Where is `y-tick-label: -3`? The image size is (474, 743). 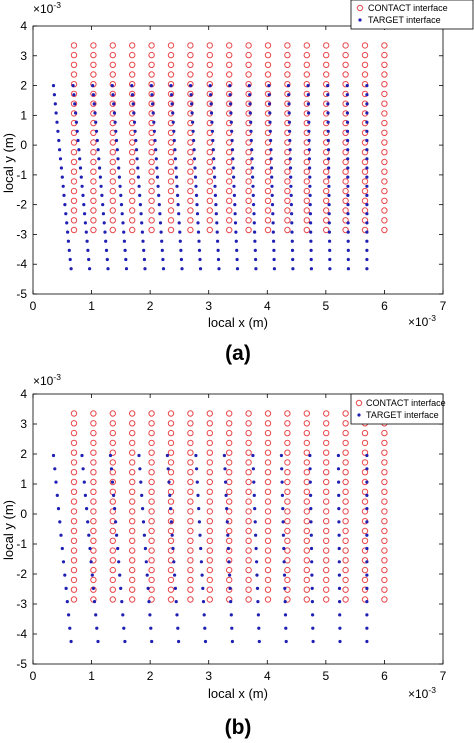 y-tick-label: -3 is located at coordinates (21, 234).